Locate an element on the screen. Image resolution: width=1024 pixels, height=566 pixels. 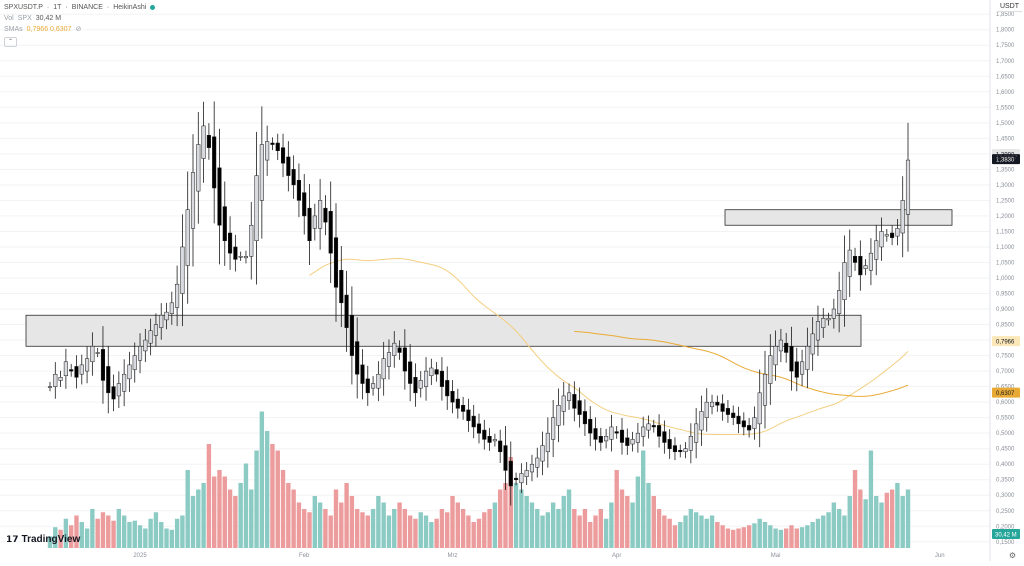
price-tick-label: 1,6000 is located at coordinates (1005, 93).